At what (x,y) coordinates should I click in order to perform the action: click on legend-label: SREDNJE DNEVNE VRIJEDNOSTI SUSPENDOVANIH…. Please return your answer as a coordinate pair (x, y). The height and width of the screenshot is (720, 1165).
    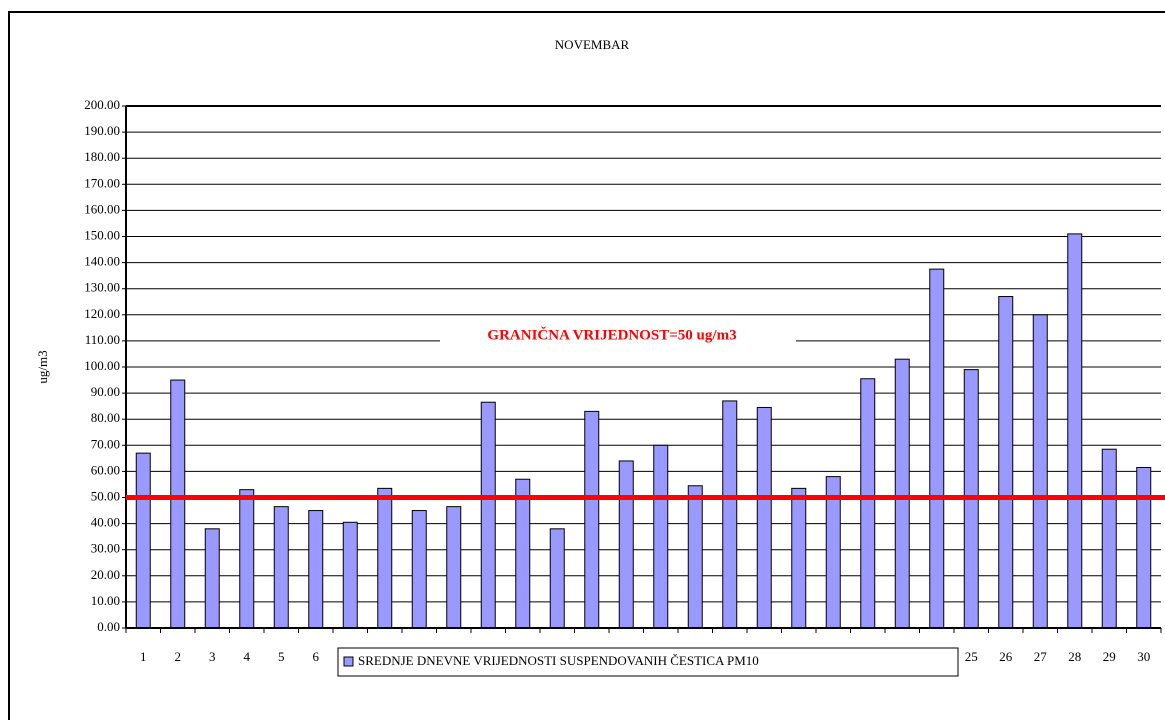
    Looking at the image, I should click on (558, 660).